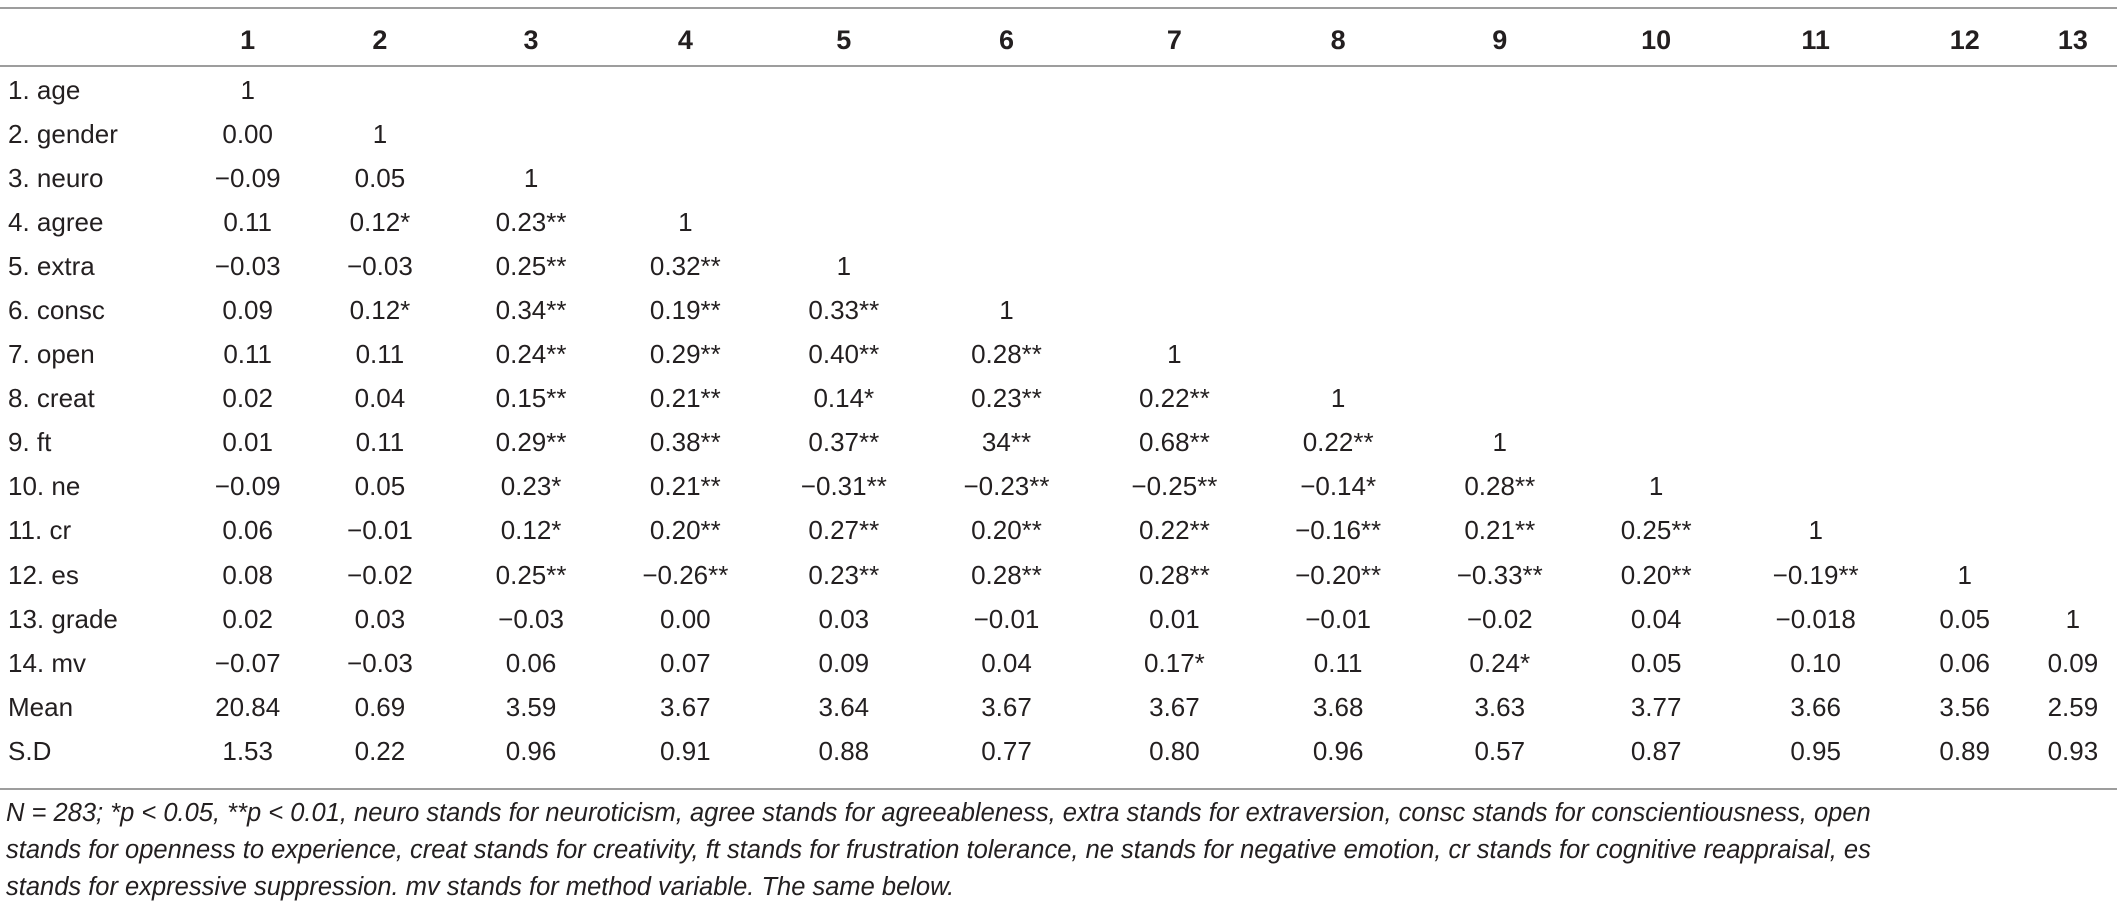 The image size is (2117, 911). Describe the element at coordinates (51, 265) in the screenshot. I see `row-label: 5. extra` at that location.